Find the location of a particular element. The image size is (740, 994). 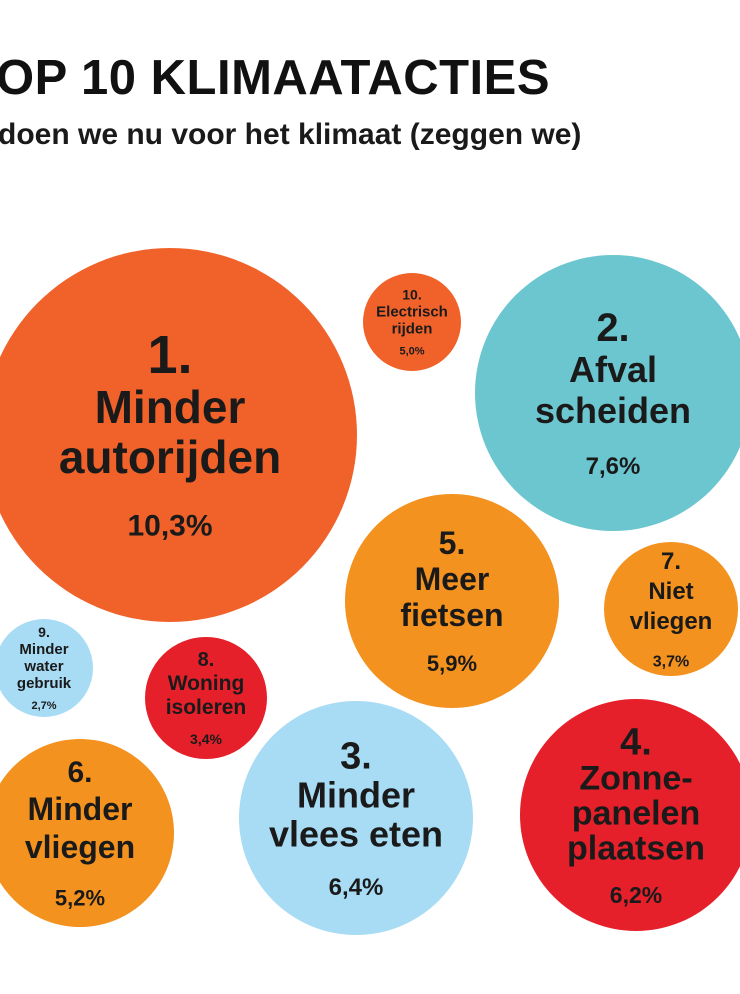

bubble-value: 10,3% is located at coordinates (169, 526).